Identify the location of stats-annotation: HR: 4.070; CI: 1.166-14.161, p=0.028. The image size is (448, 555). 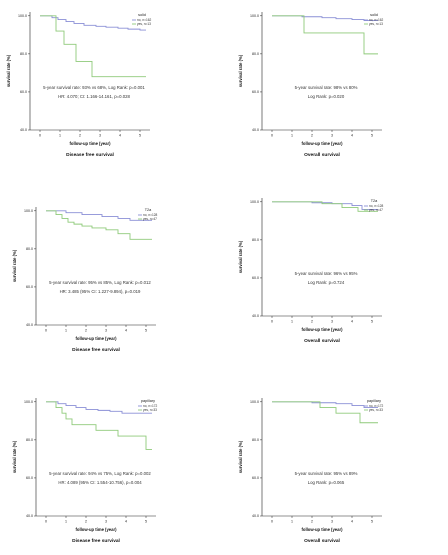
(94, 96).